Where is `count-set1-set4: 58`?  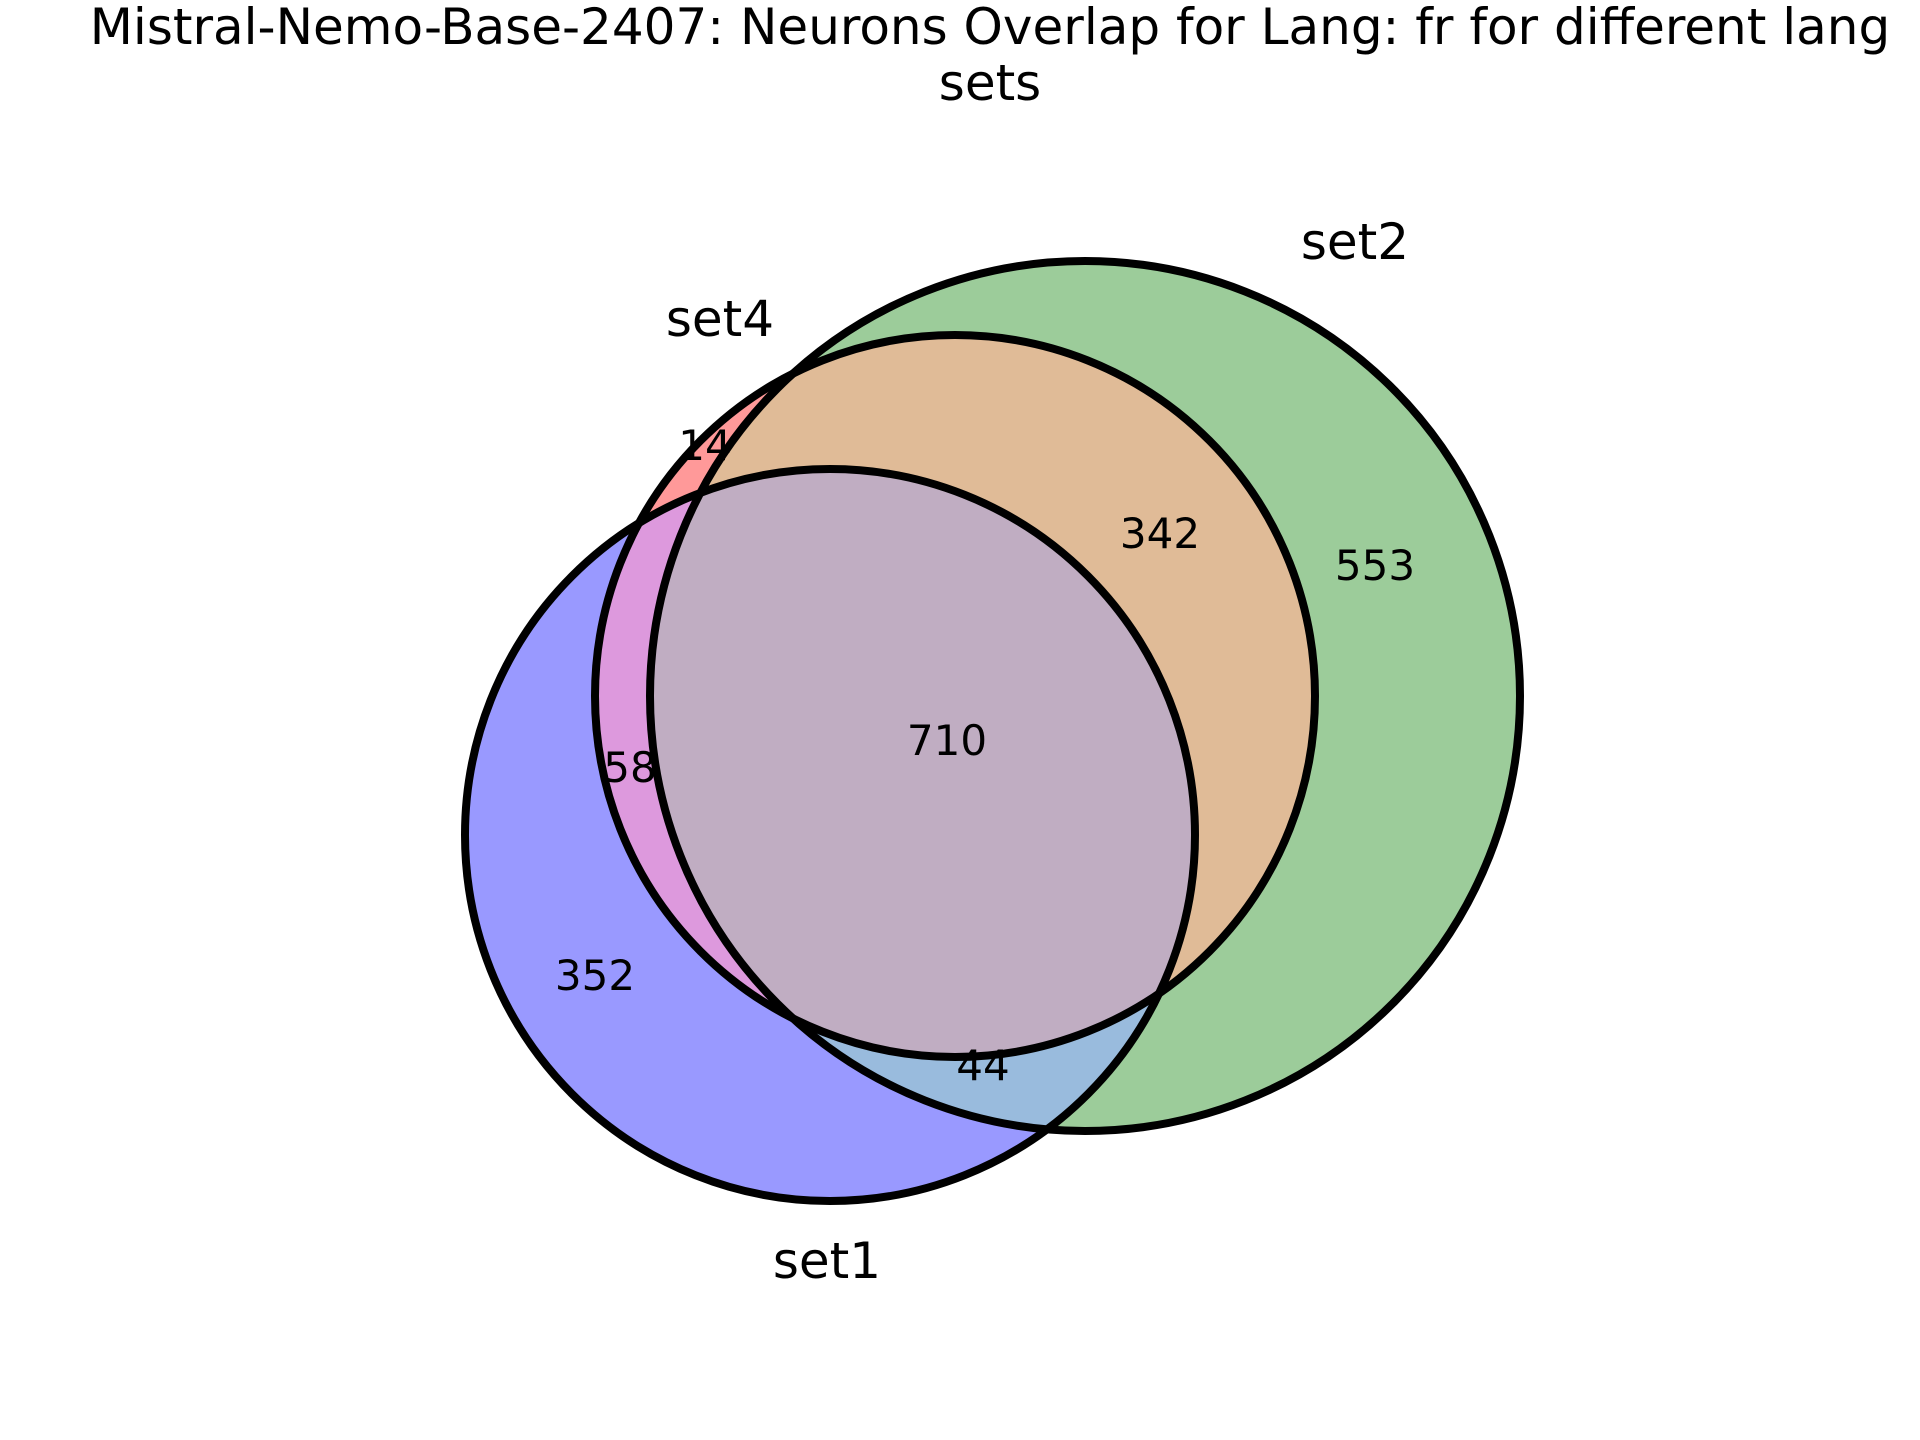
count-set1-set4: 58 is located at coordinates (629, 767).